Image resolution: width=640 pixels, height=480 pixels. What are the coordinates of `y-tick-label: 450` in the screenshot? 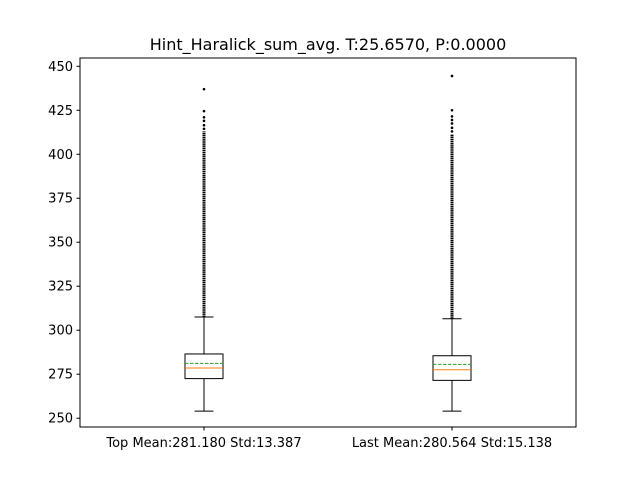 It's located at (60, 67).